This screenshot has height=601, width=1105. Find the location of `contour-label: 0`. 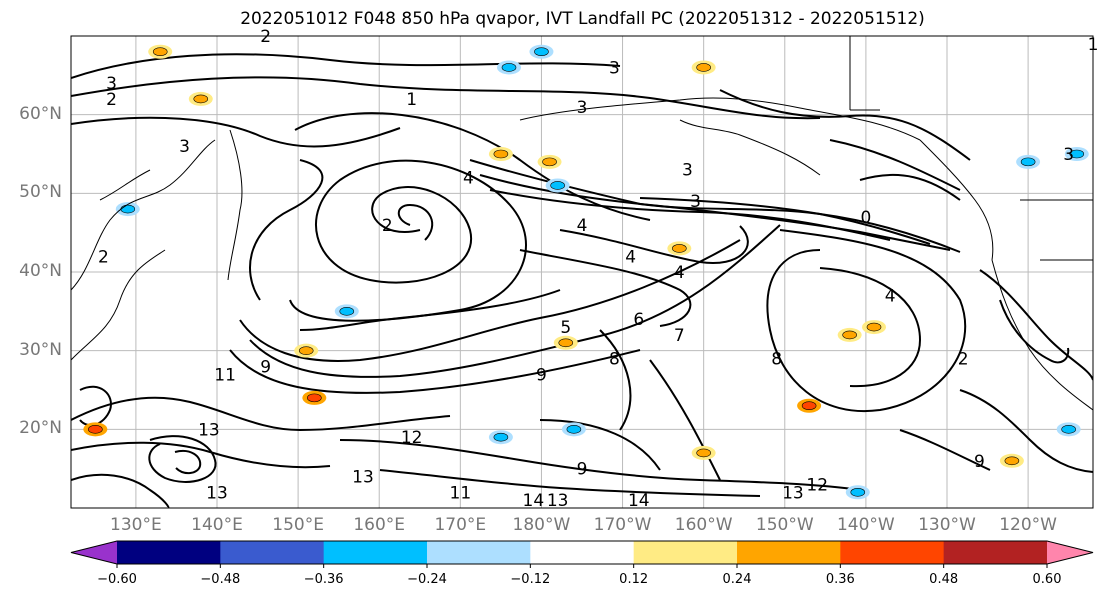

contour-label: 0 is located at coordinates (865, 218).